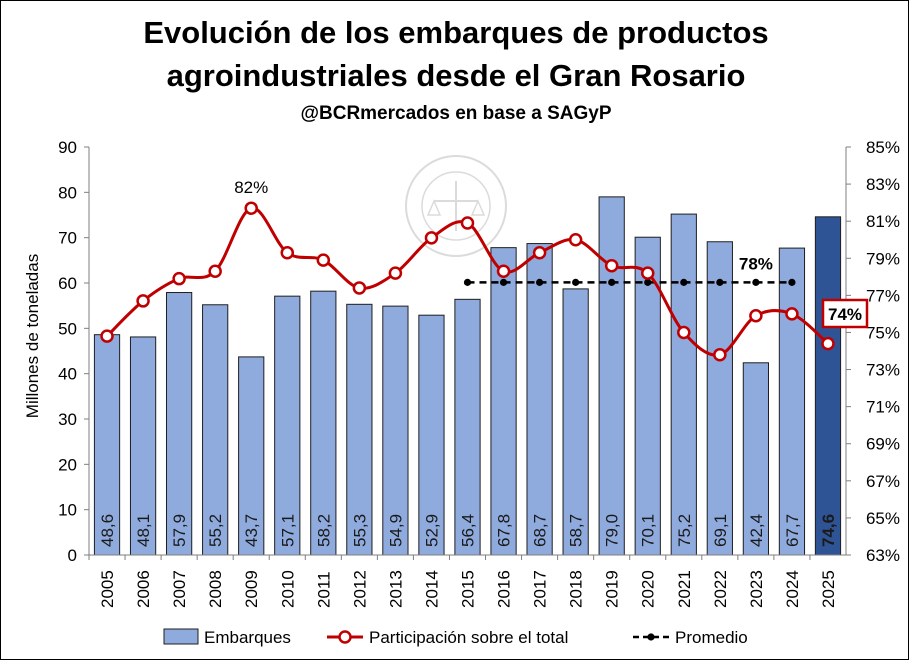  I want to click on share-point-2010, so click(287, 252).